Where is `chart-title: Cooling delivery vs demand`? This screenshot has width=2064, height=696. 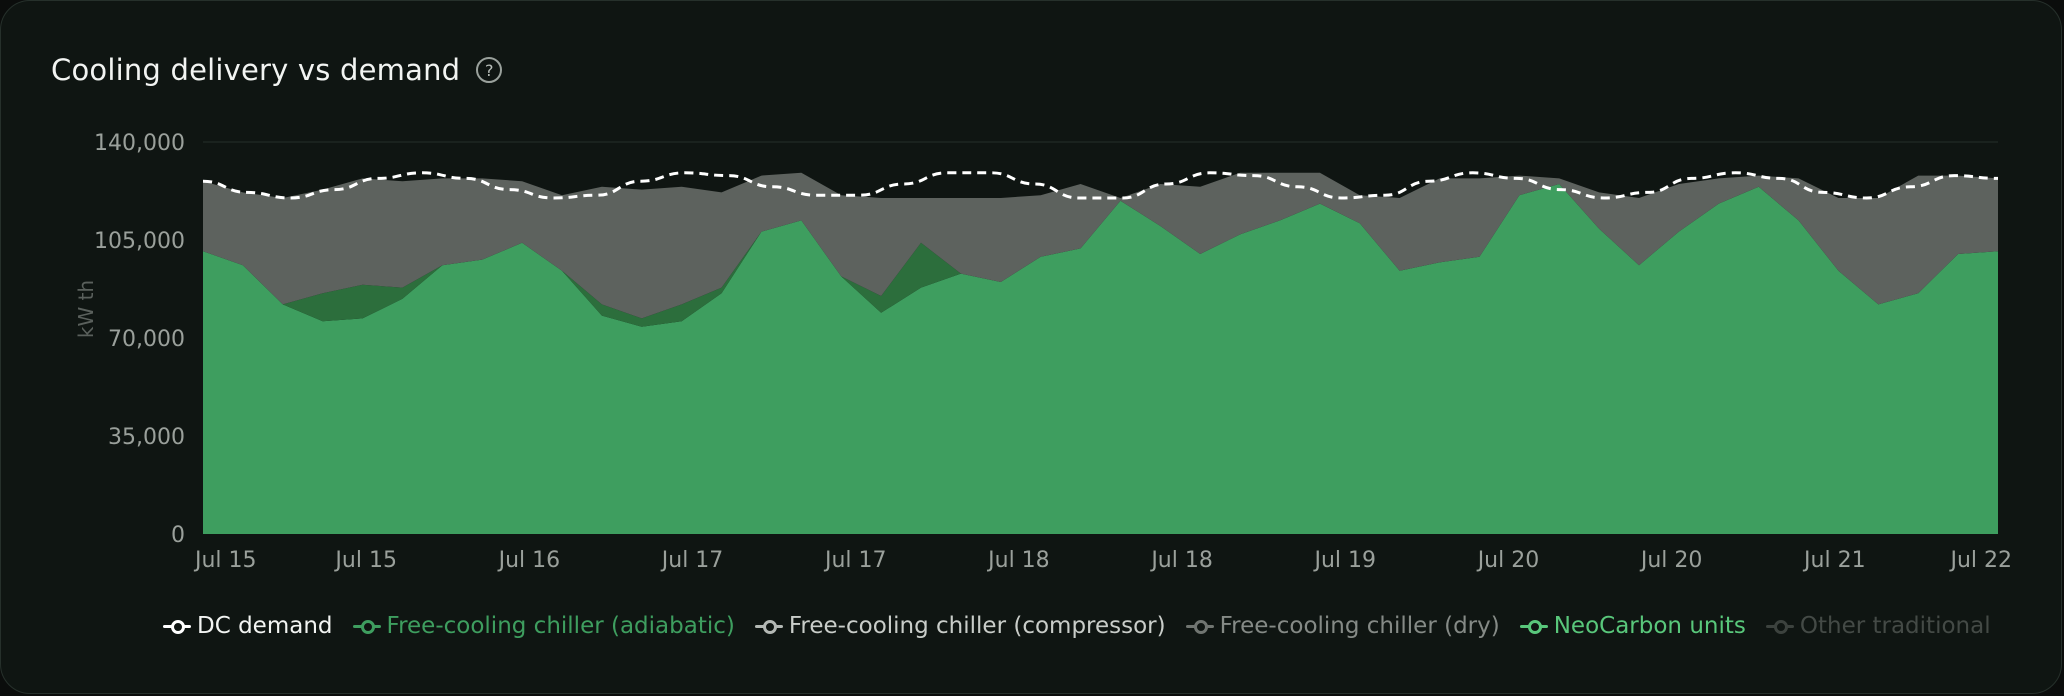 chart-title: Cooling delivery vs demand is located at coordinates (256, 70).